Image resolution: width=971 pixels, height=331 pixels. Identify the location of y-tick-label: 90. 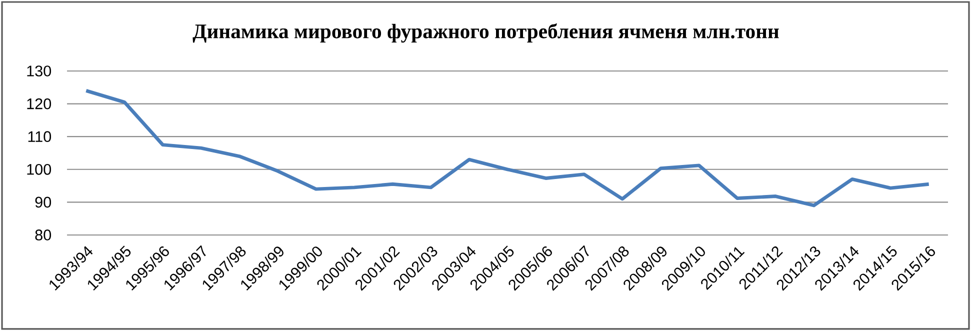
(43, 202).